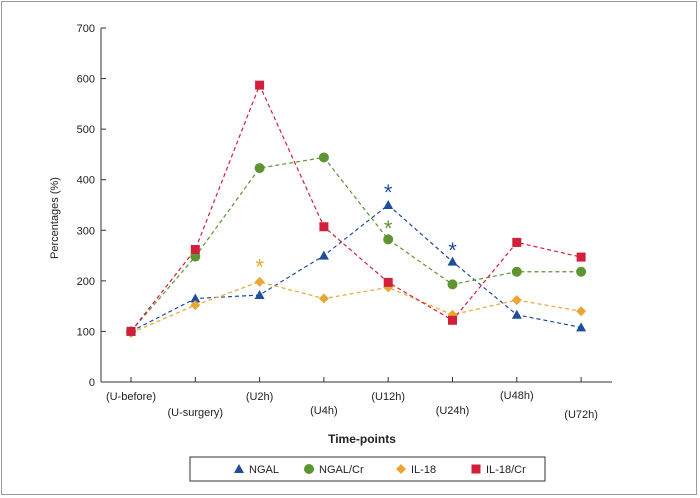 The width and height of the screenshot is (700, 498). What do you see at coordinates (239, 468) in the screenshot?
I see `legend-ngal-marker` at bounding box center [239, 468].